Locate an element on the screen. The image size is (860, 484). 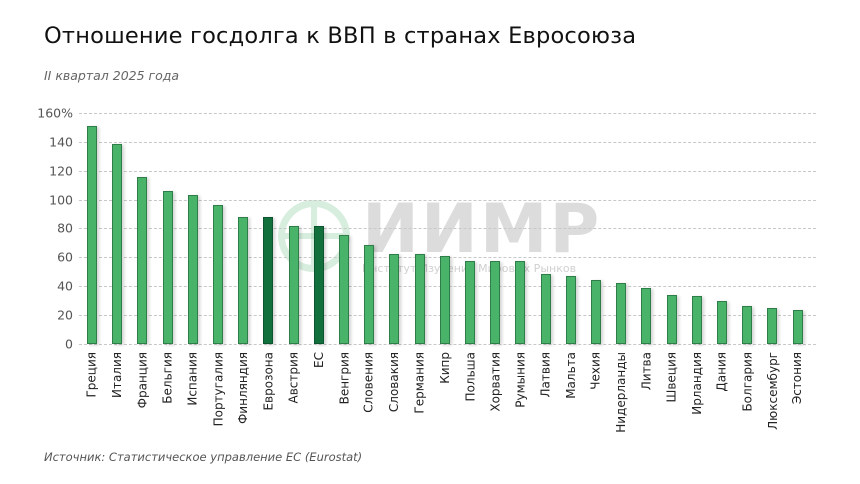
y-tick-label: 60 is located at coordinates (65, 257).